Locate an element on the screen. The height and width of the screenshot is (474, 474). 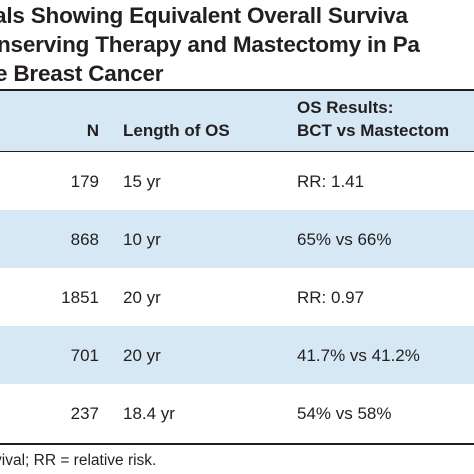
cell-n: 1851 is located at coordinates (80, 297).